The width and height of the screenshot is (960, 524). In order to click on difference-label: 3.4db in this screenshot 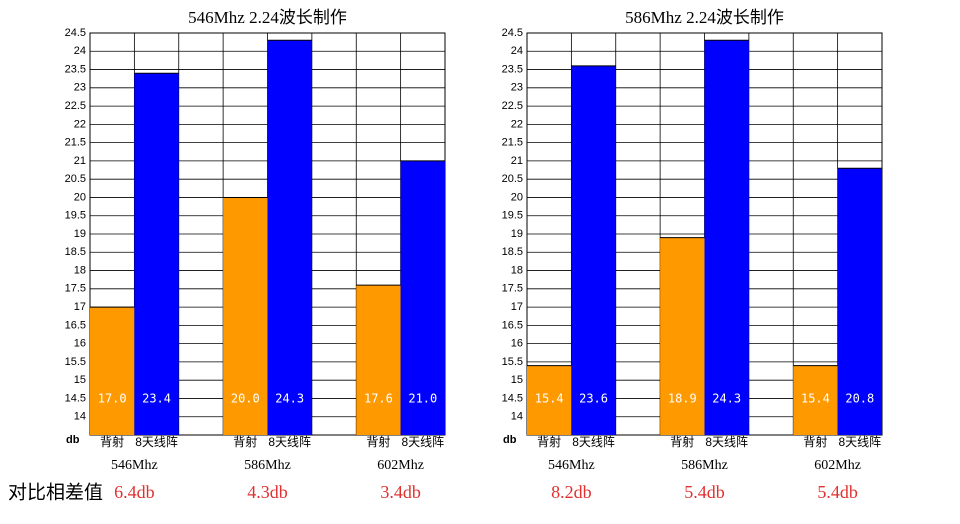, I will do `click(400, 492)`.